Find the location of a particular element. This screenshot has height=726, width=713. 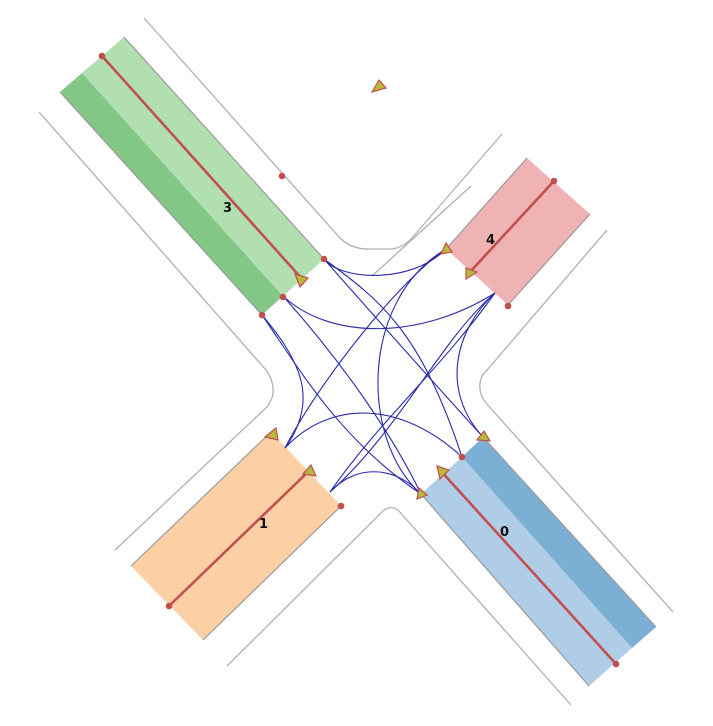

road-4-reference-line is located at coordinates (512, 226).